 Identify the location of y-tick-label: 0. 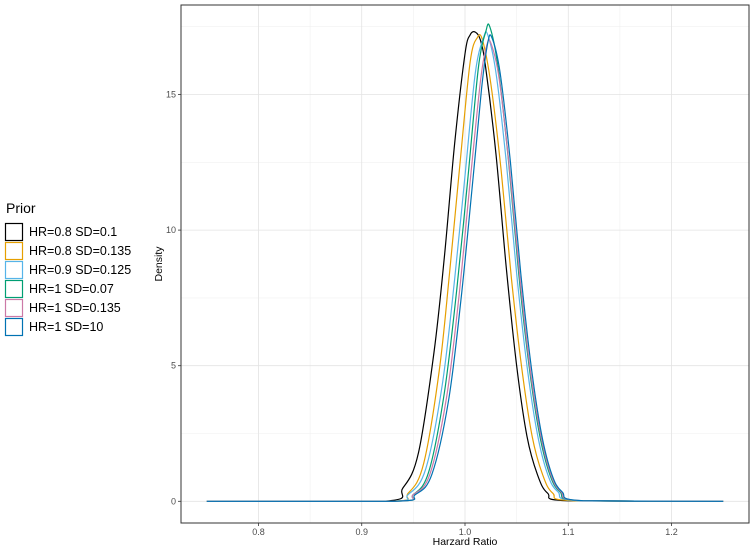
(173, 501).